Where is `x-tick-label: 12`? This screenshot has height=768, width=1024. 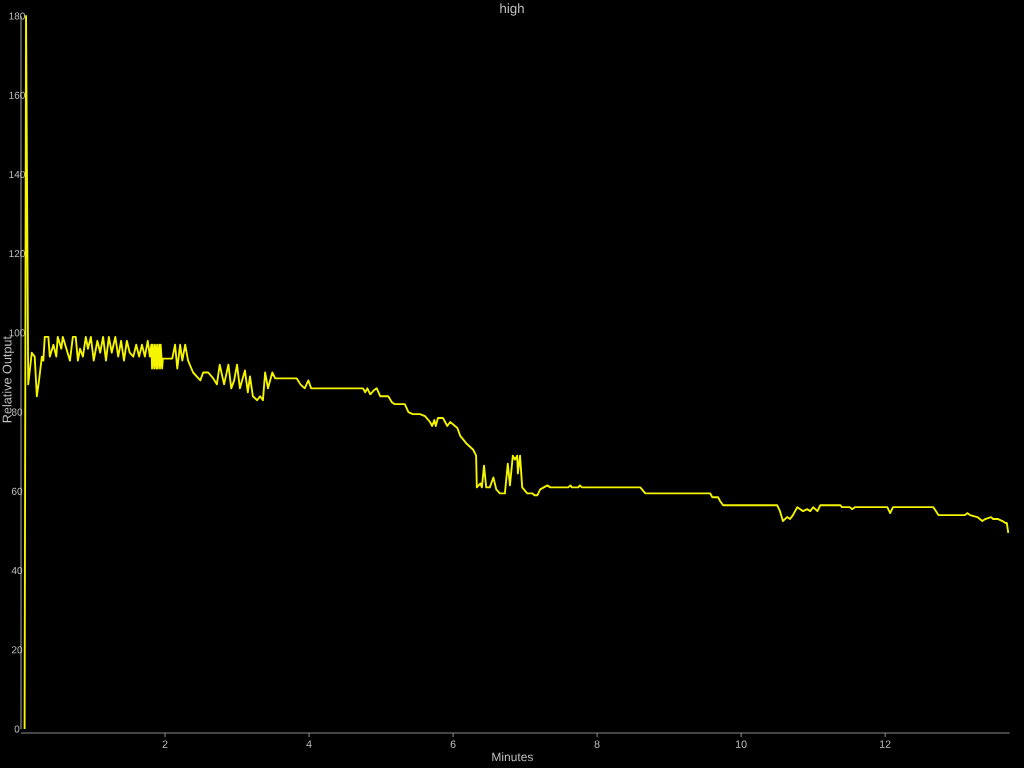
x-tick-label: 12 is located at coordinates (885, 744).